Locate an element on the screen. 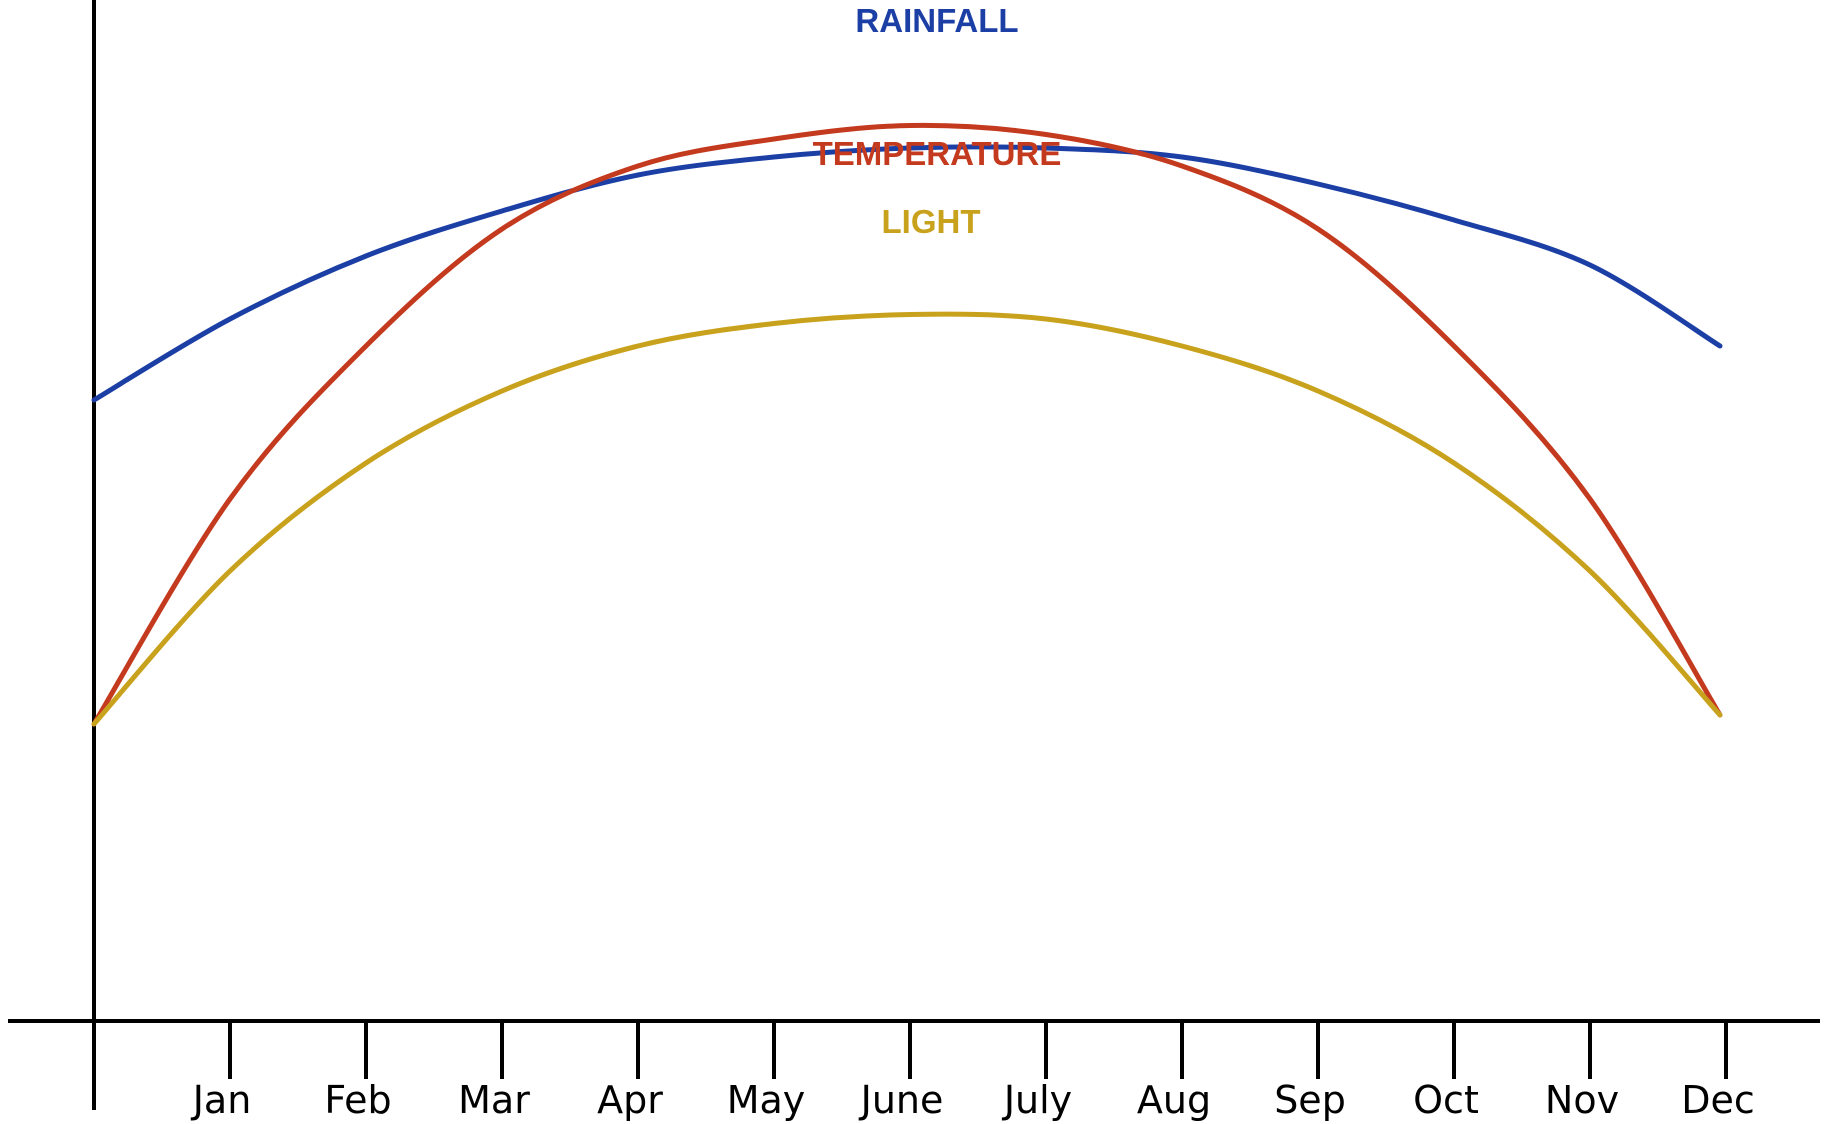 This screenshot has height=1124, width=1825. x-tick-label-apr: Apr is located at coordinates (630, 1100).